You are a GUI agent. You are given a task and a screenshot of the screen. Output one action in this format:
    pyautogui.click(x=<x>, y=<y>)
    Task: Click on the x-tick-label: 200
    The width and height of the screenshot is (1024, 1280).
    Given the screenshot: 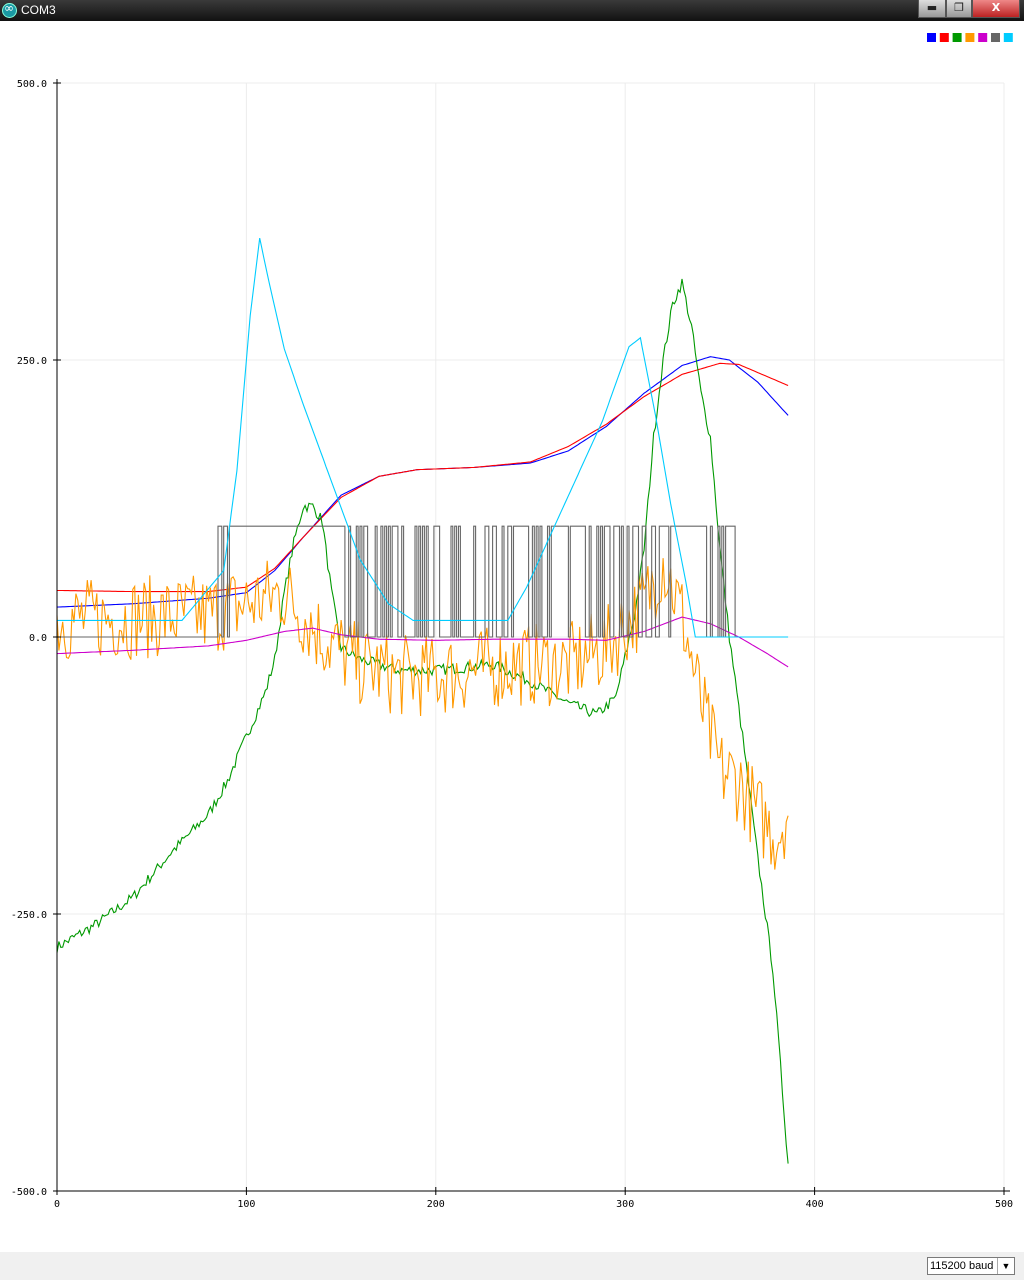 What is the action you would take?
    pyautogui.click(x=436, y=1204)
    